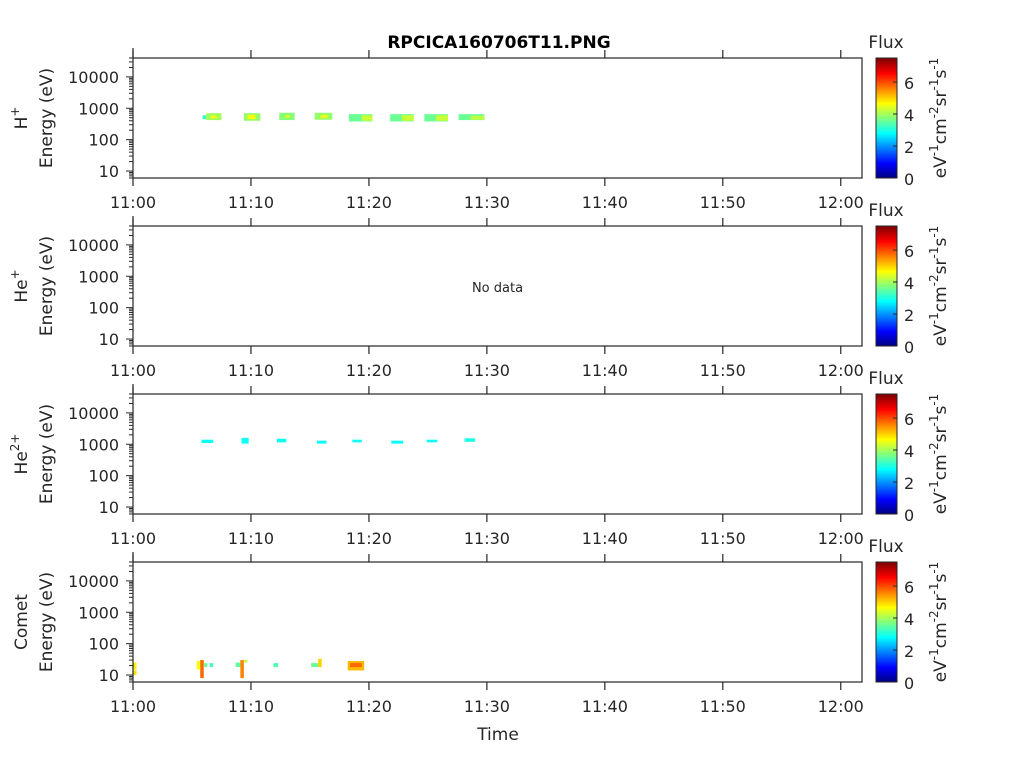 The image size is (1024, 768). What do you see at coordinates (941, 410) in the screenshot?
I see `unit-base: s` at bounding box center [941, 410].